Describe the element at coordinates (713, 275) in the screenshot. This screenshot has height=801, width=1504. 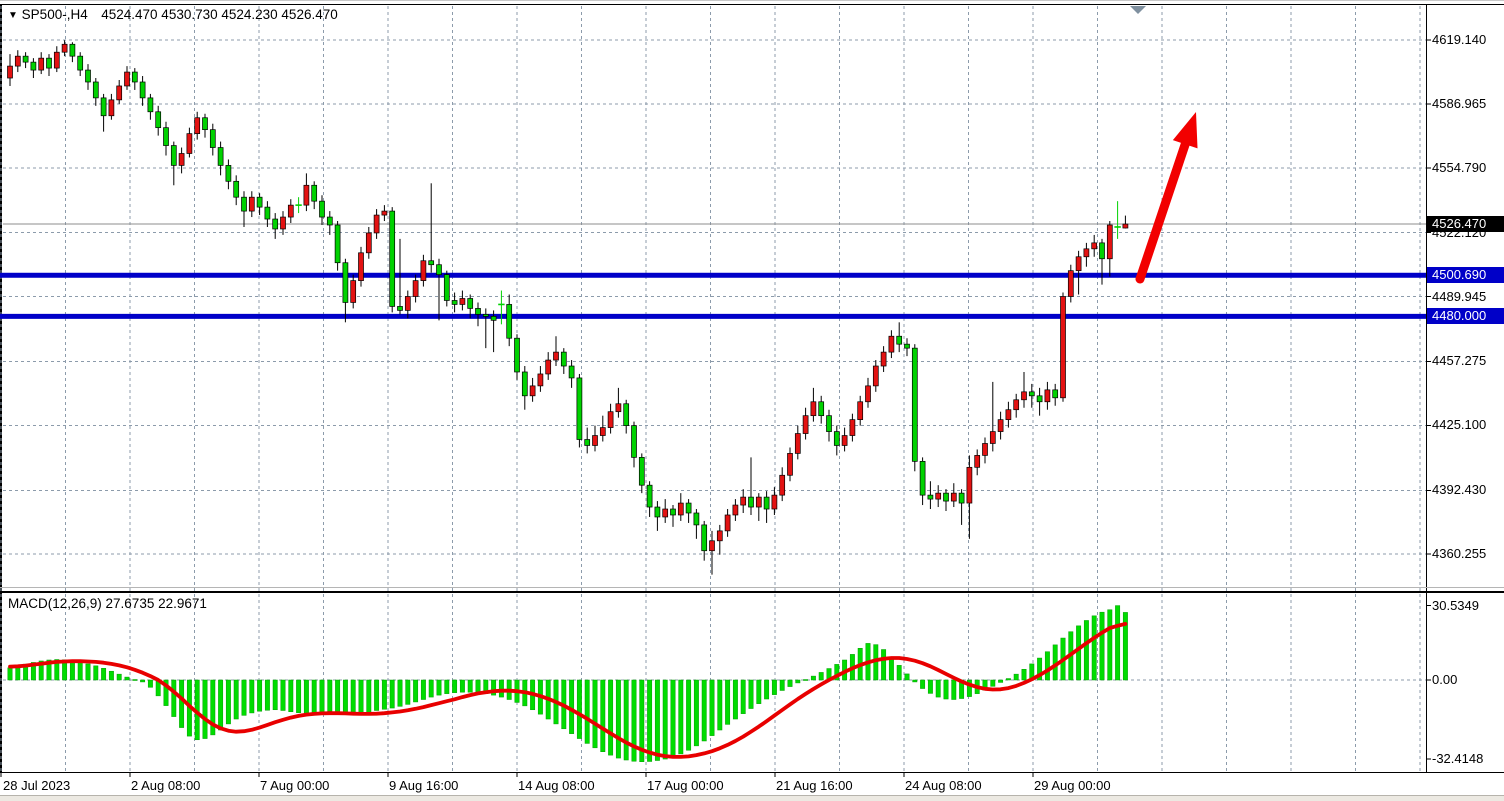
I see `support-resistance-line-4500.690` at that location.